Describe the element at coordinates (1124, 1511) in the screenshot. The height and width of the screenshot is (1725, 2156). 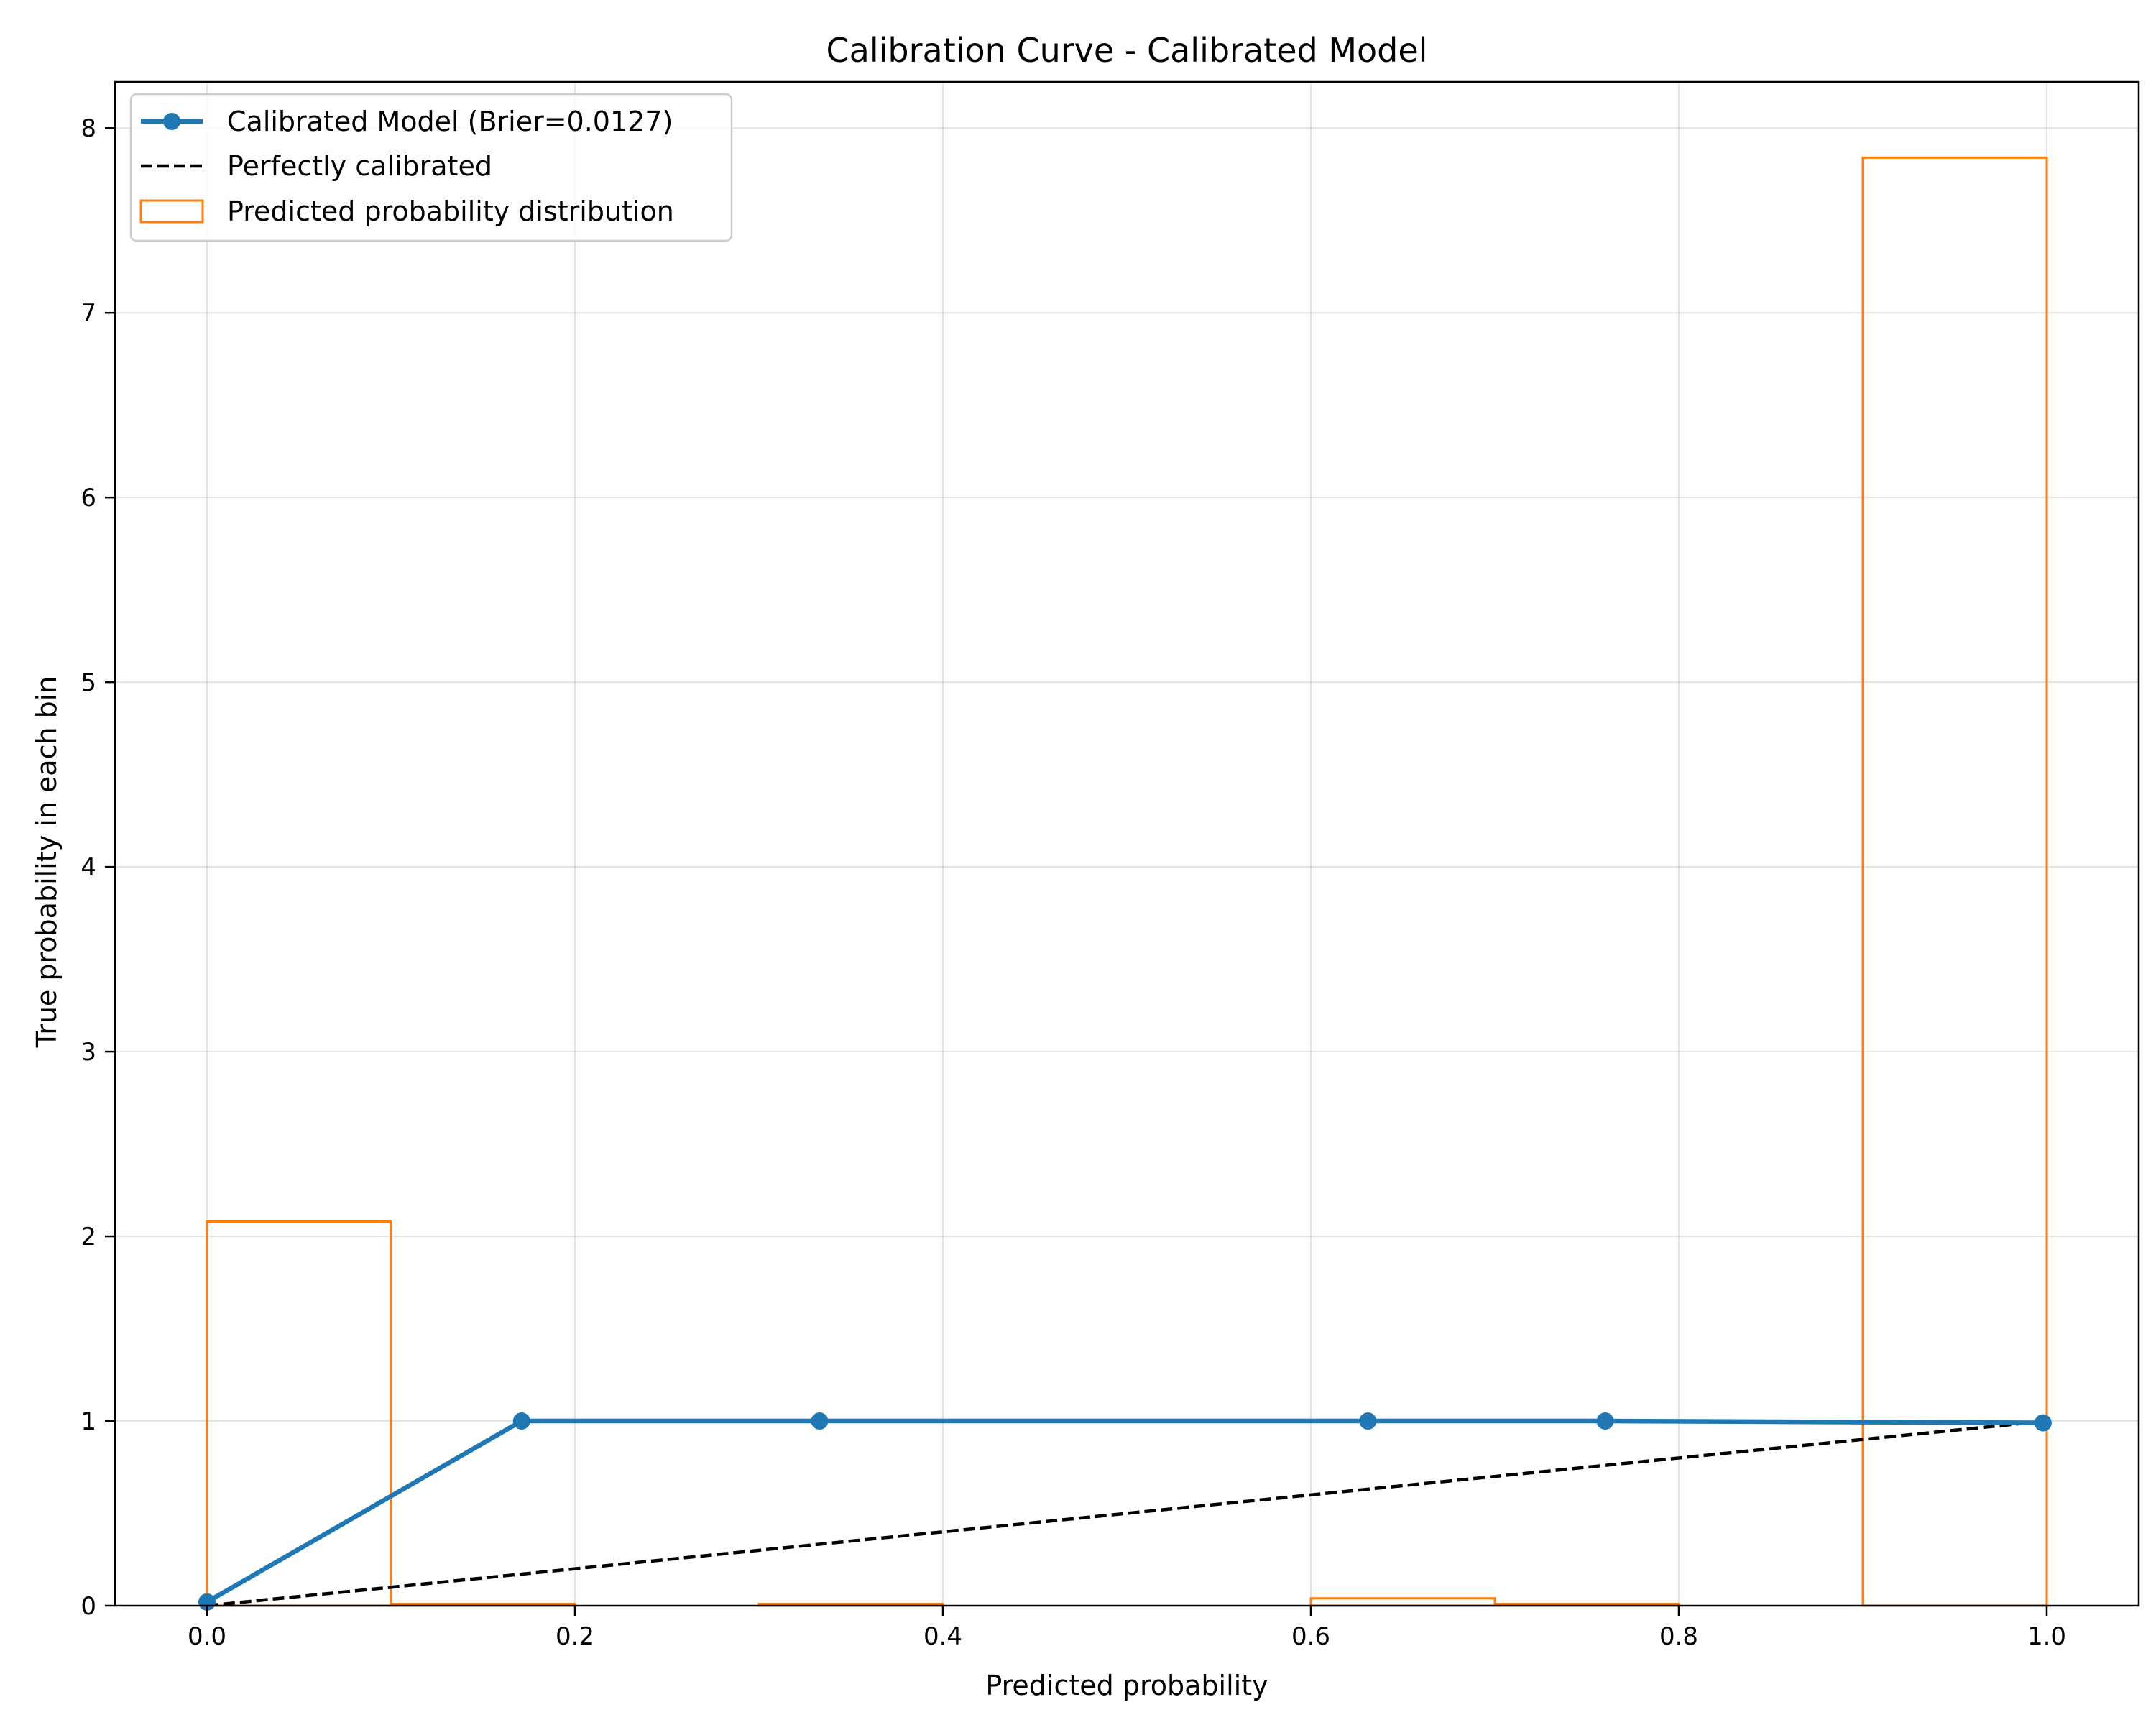
I see `calibrated-model-line` at that location.